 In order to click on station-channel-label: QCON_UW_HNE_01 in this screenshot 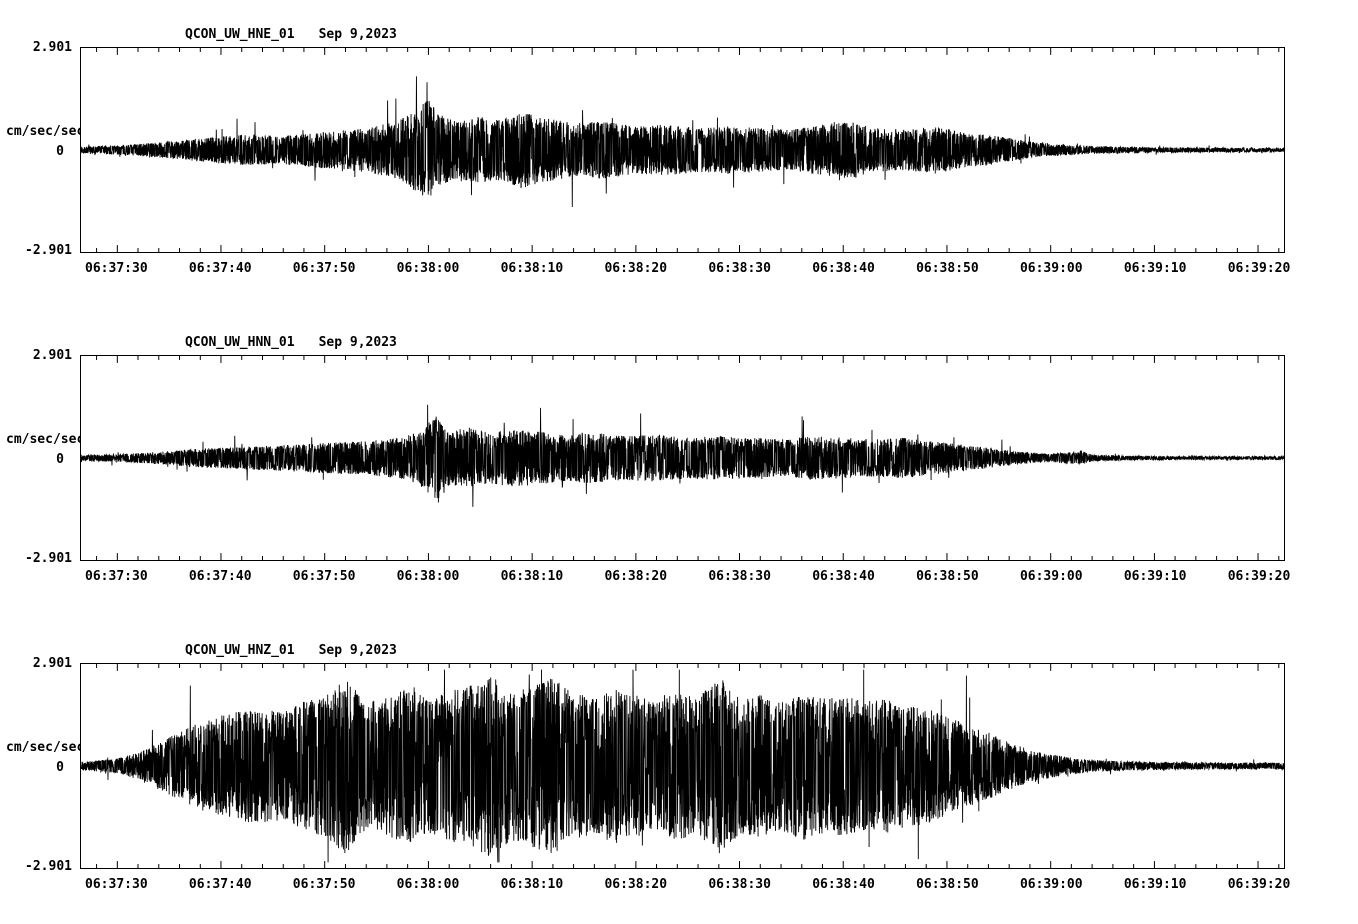, I will do `click(240, 34)`.